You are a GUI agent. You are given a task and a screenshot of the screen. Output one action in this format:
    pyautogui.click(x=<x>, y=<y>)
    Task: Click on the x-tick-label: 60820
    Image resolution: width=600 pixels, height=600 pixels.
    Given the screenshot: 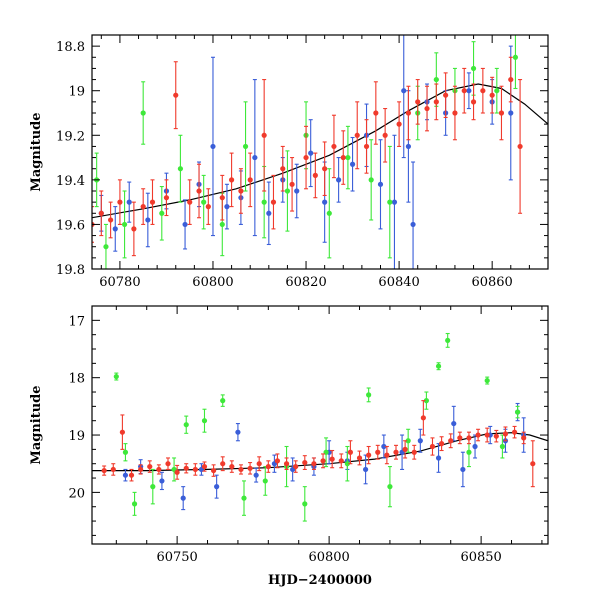 What is the action you would take?
    pyautogui.click(x=305, y=282)
    